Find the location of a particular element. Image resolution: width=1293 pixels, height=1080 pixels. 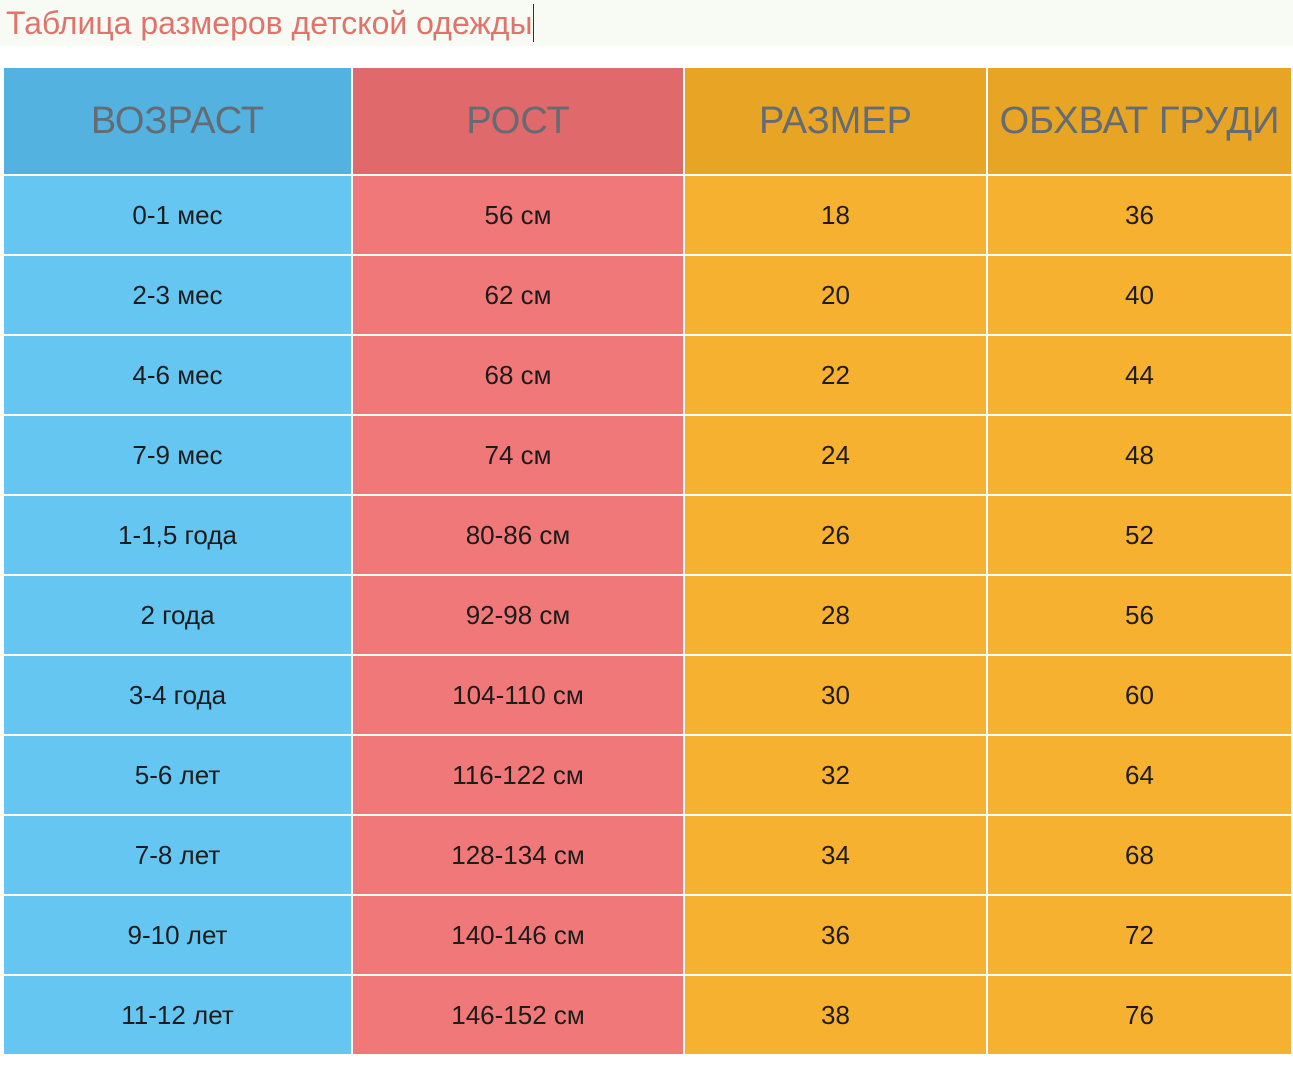

table-row: 2-3 мес 62 см 20 40 is located at coordinates (647, 295).